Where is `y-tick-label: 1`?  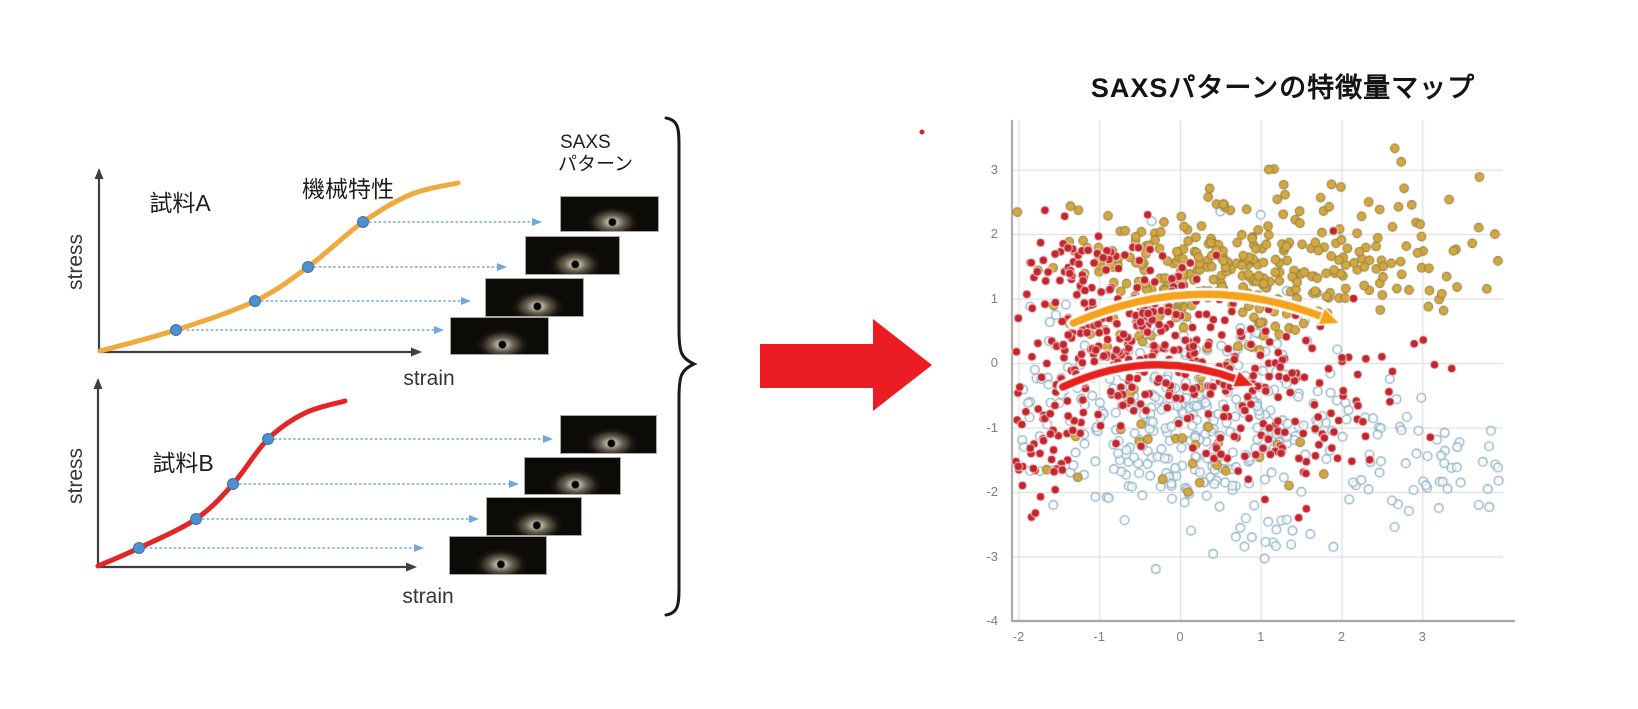 y-tick-label: 1 is located at coordinates (994, 298).